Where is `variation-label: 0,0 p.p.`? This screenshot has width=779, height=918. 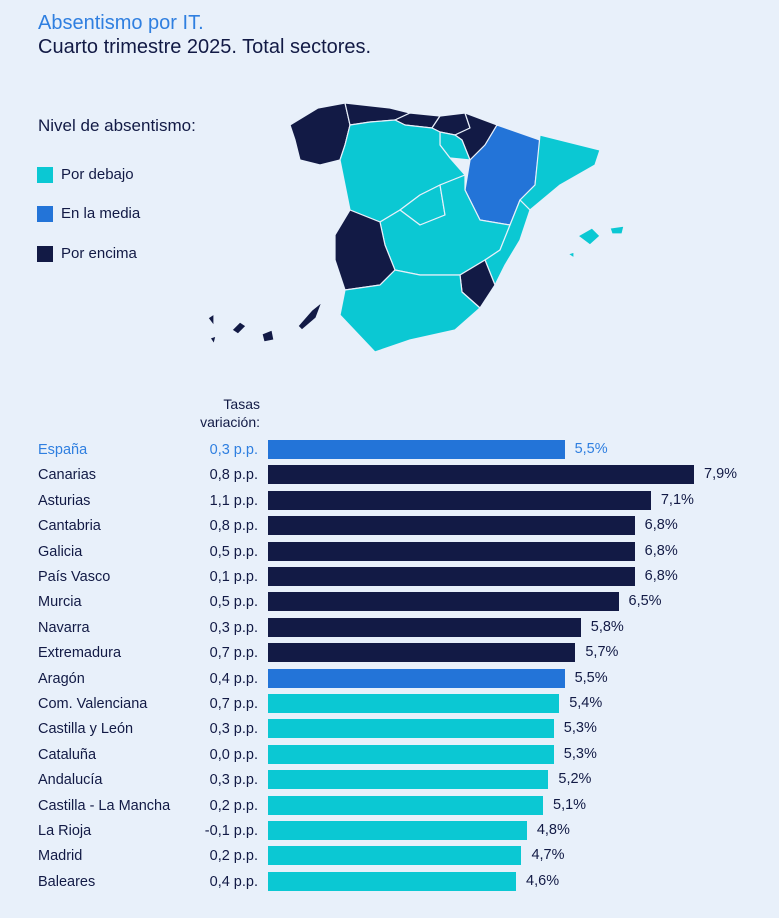
variation-label: 0,0 p.p. is located at coordinates (233, 754).